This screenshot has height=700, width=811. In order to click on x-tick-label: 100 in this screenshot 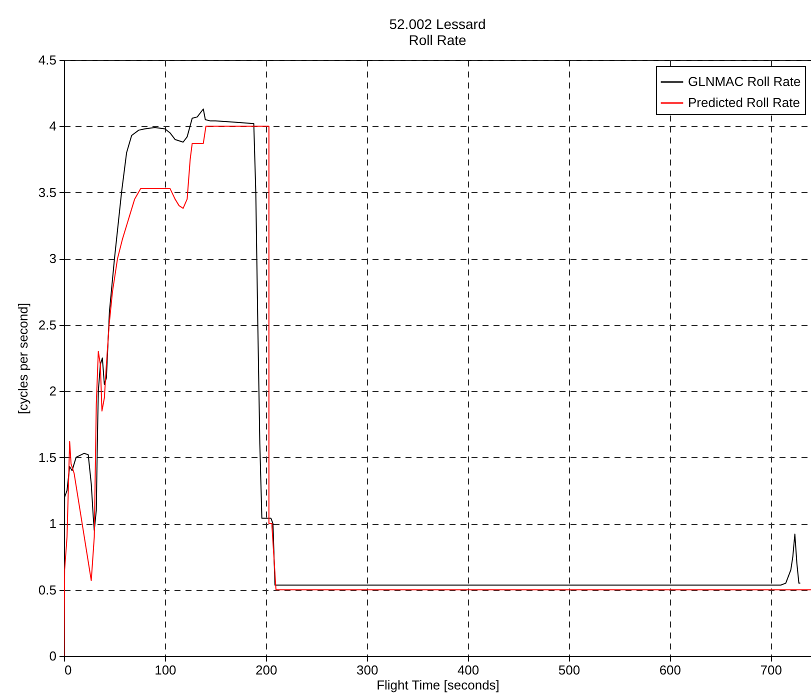, I will do `click(165, 670)`.